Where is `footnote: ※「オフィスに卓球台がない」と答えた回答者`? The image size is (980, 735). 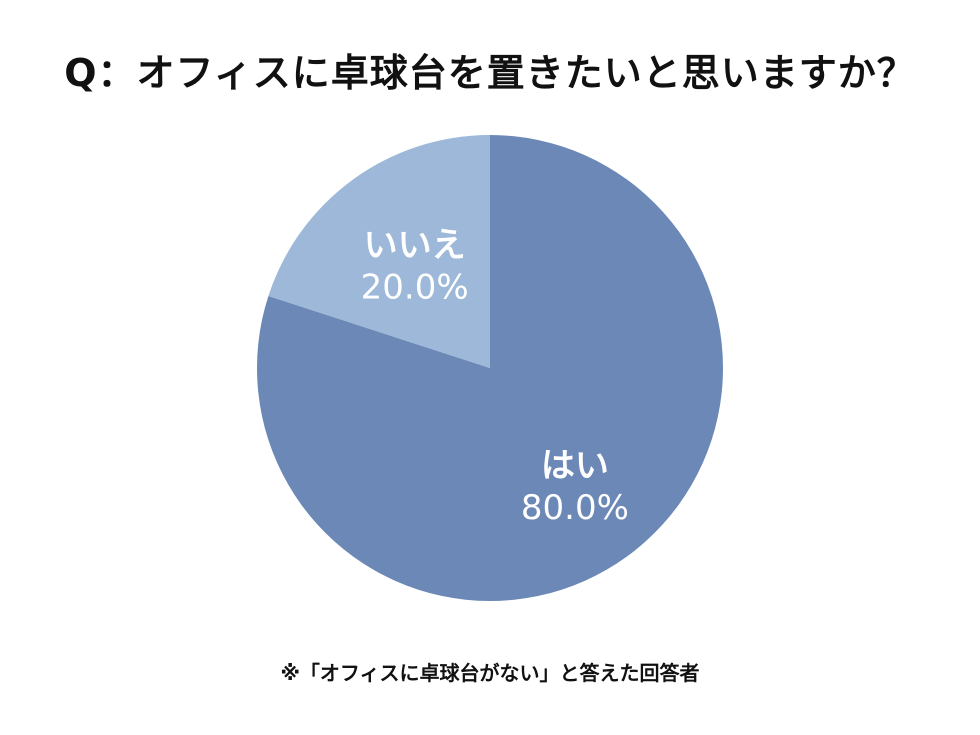
footnote: ※「オフィスに卓球台がない」と答えた回答者 is located at coordinates (490, 673).